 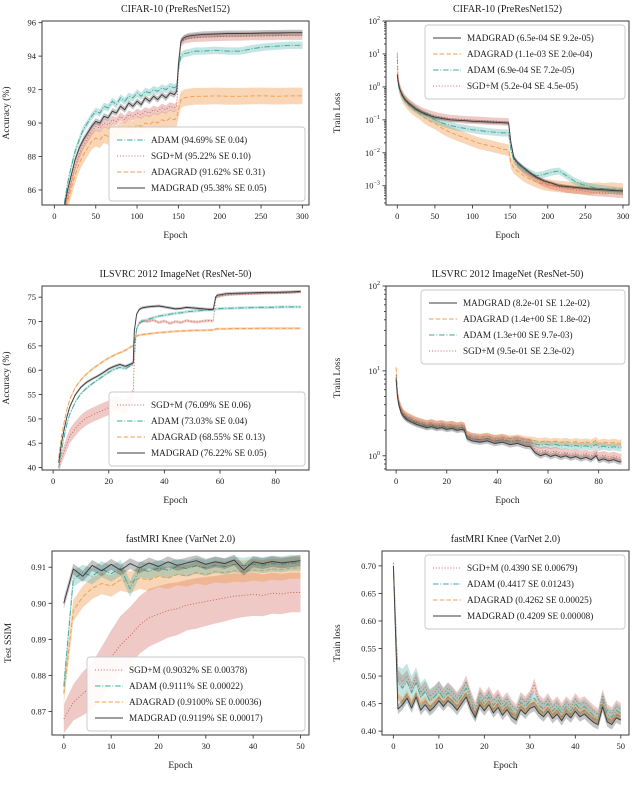 What do you see at coordinates (196, 718) in the screenshot?
I see `legend-label-madgrad: MADGRAD (0.9119% SE 0.00017)` at bounding box center [196, 718].